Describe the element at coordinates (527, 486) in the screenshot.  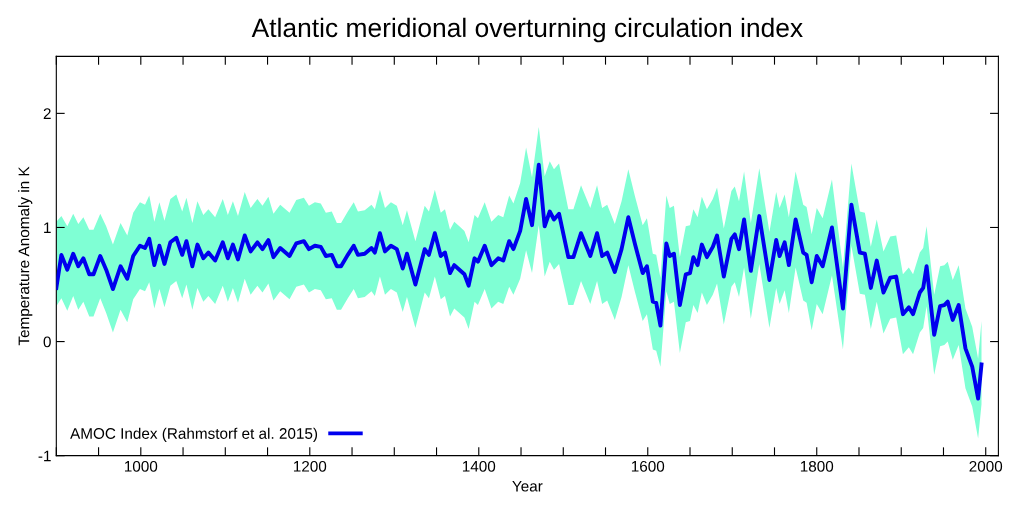
I see `x-axis-title: Year` at that location.